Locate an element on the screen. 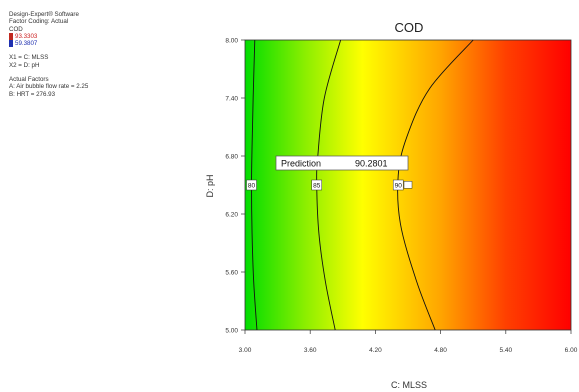  x2-label: X2 = D: pH is located at coordinates (24, 65).